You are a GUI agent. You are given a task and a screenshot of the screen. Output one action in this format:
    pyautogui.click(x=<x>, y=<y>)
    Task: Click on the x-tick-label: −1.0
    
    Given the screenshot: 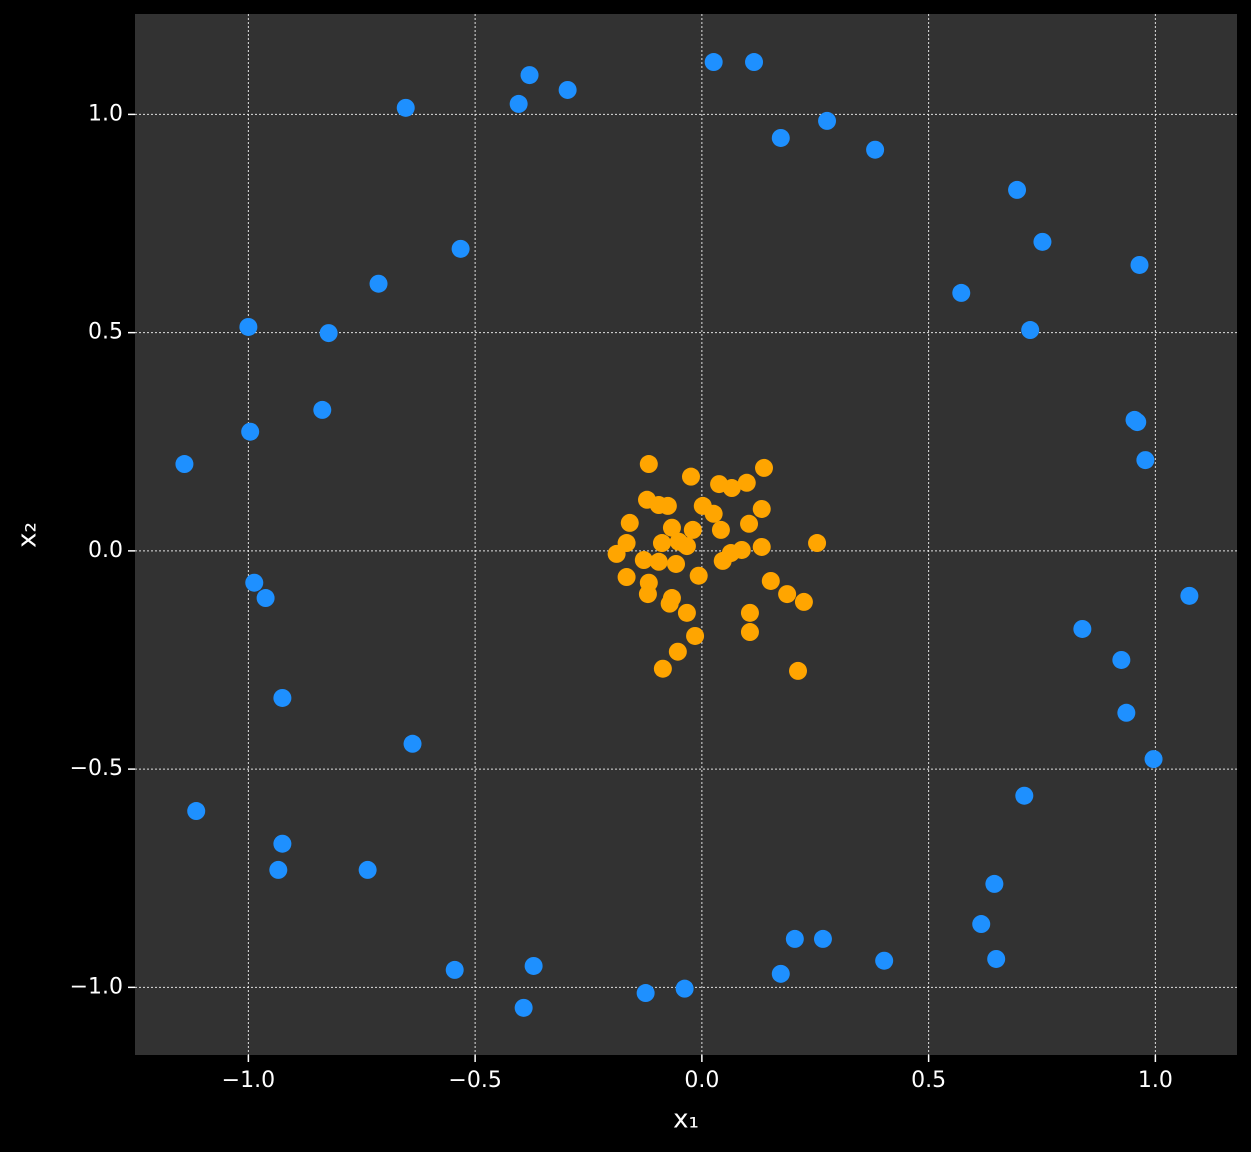 What is the action you would take?
    pyautogui.click(x=248, y=1080)
    